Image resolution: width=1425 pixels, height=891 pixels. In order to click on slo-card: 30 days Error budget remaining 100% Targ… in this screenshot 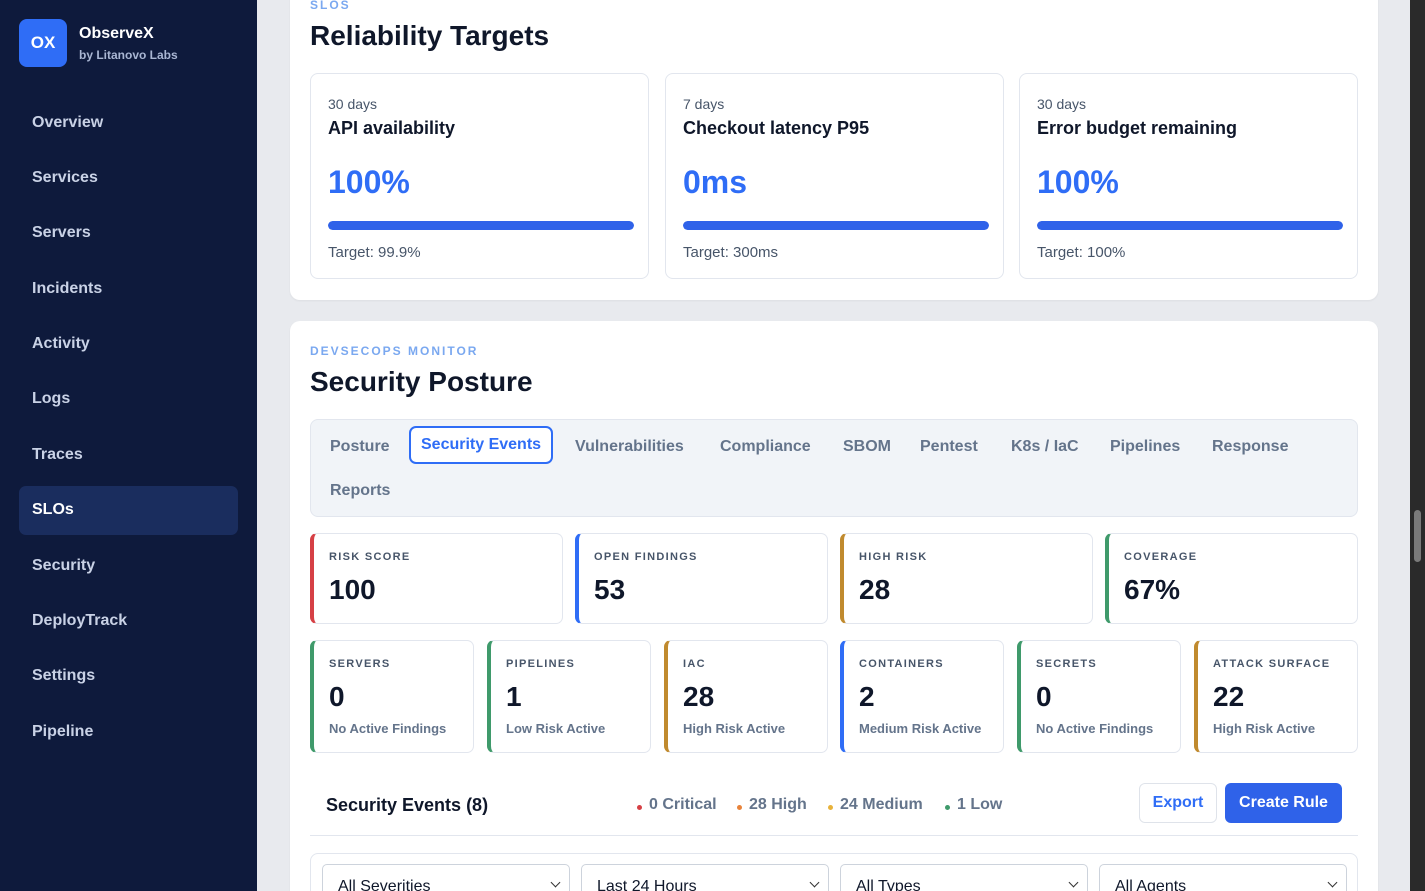, I will do `click(1188, 176)`.